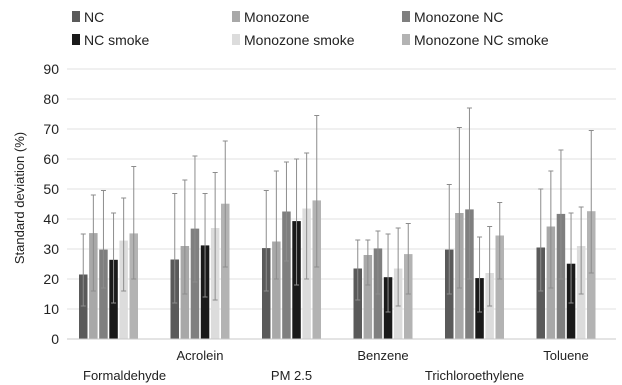 This screenshot has height=385, width=622. I want to click on legend-label: Monozone, so click(277, 17).